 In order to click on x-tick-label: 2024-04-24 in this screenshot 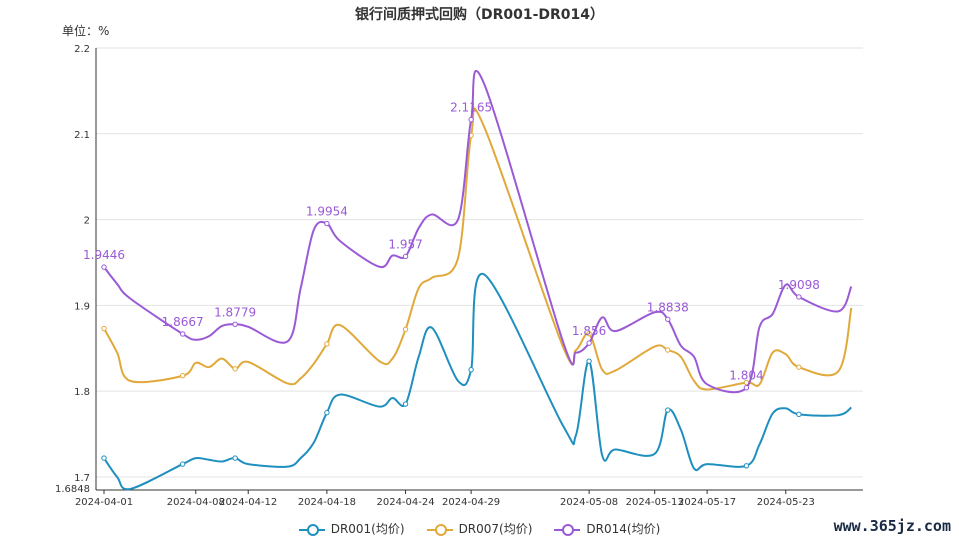, I will do `click(405, 502)`.